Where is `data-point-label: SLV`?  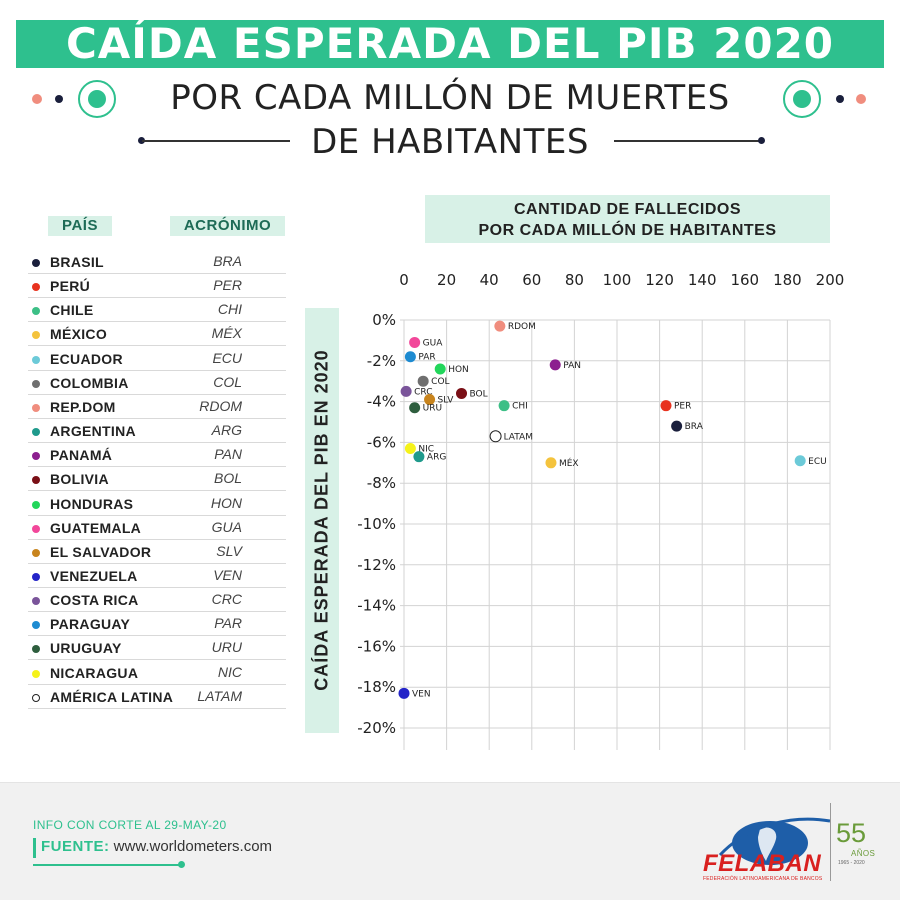
data-point-label: SLV is located at coordinates (446, 401).